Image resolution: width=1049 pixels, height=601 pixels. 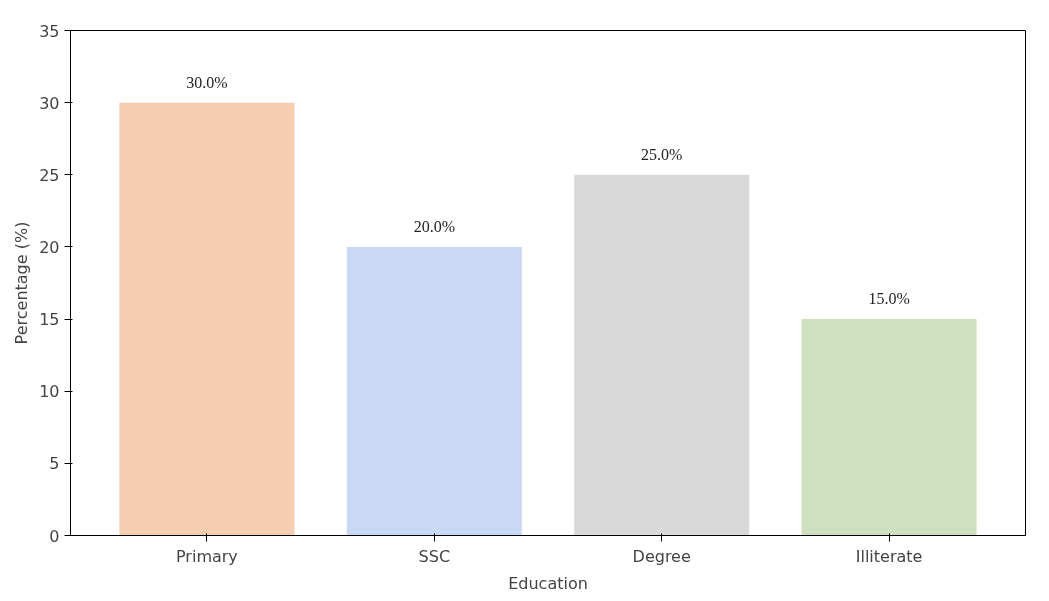 I want to click on y-tick-label: 30, so click(x=49, y=103).